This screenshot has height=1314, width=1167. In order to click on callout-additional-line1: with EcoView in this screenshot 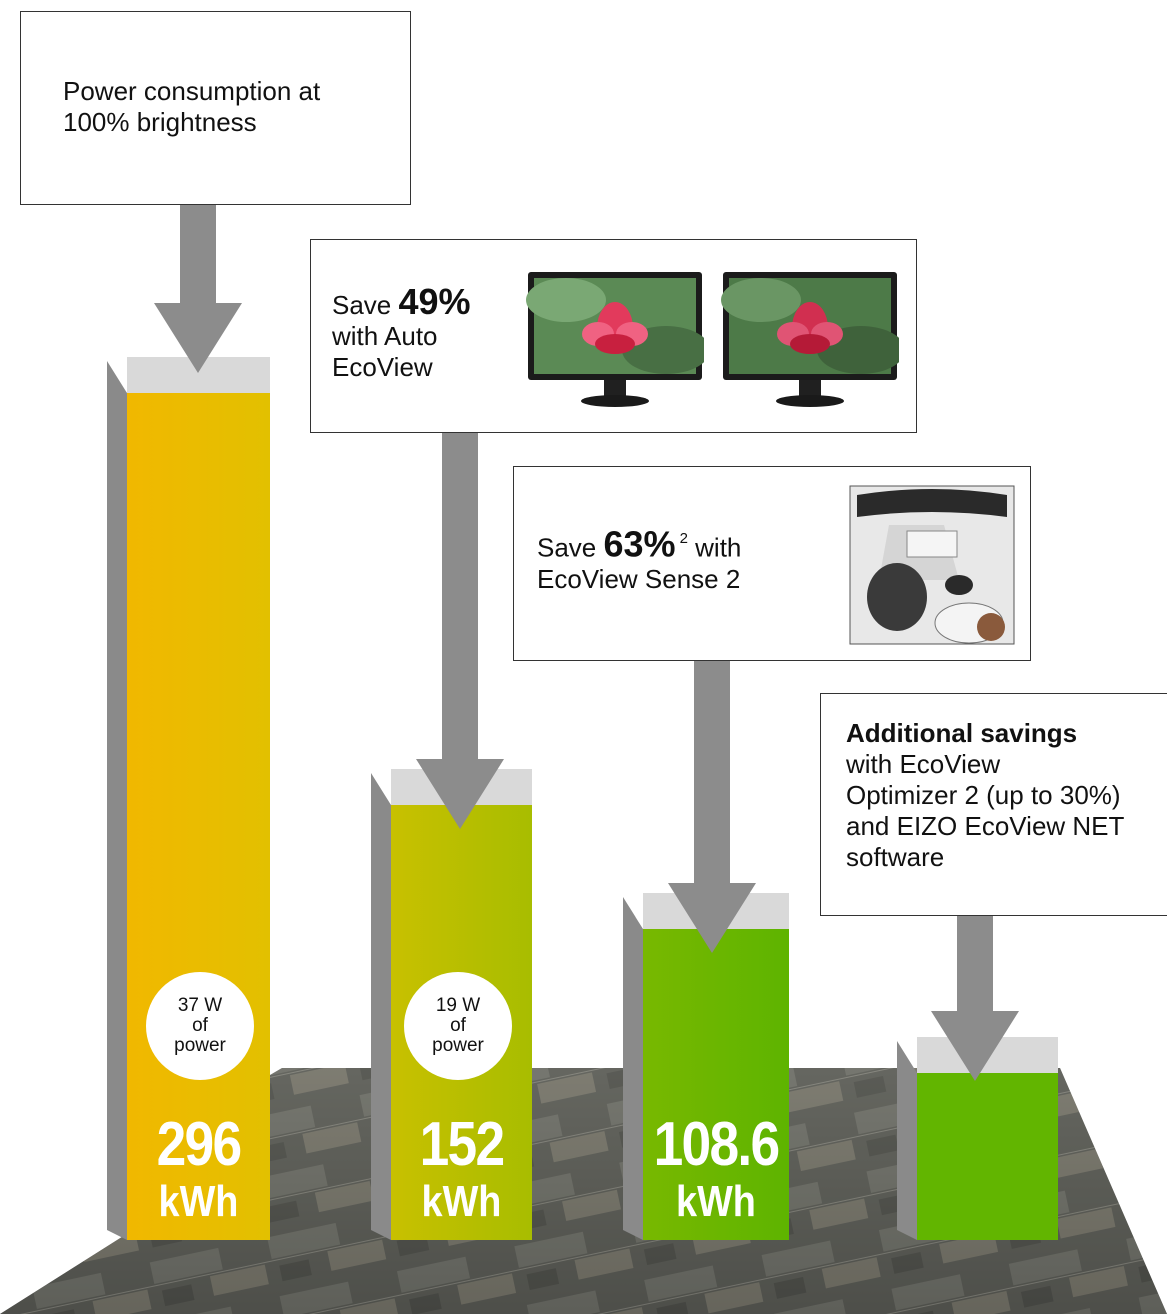, I will do `click(923, 764)`.